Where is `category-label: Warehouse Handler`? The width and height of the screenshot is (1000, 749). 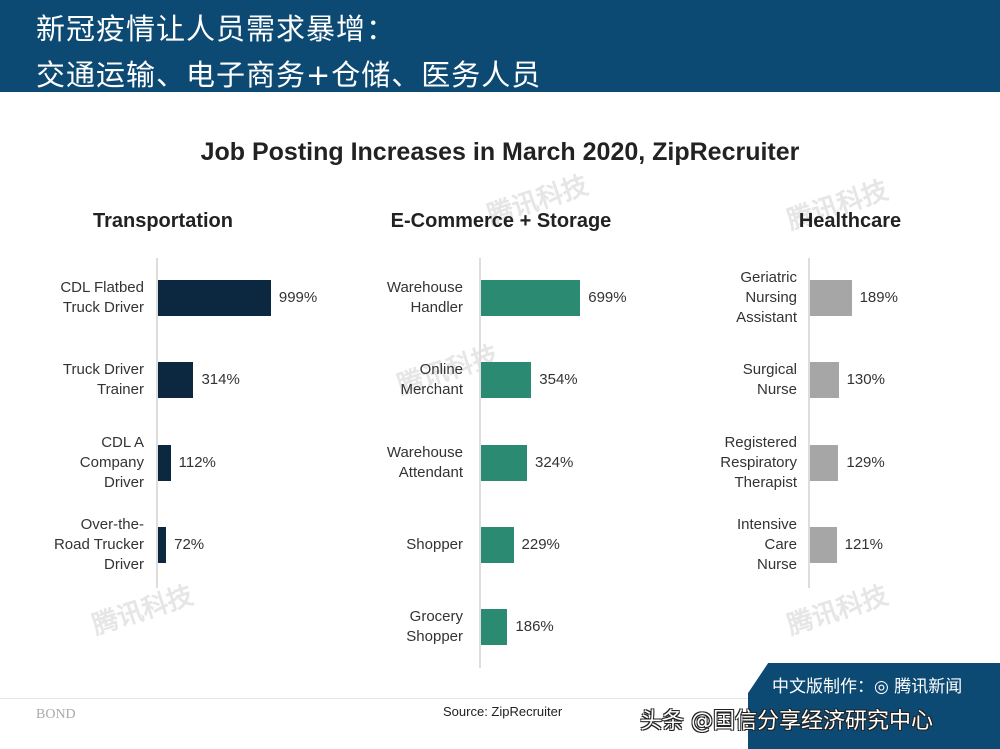
category-label: Warehouse Handler is located at coordinates (424, 297).